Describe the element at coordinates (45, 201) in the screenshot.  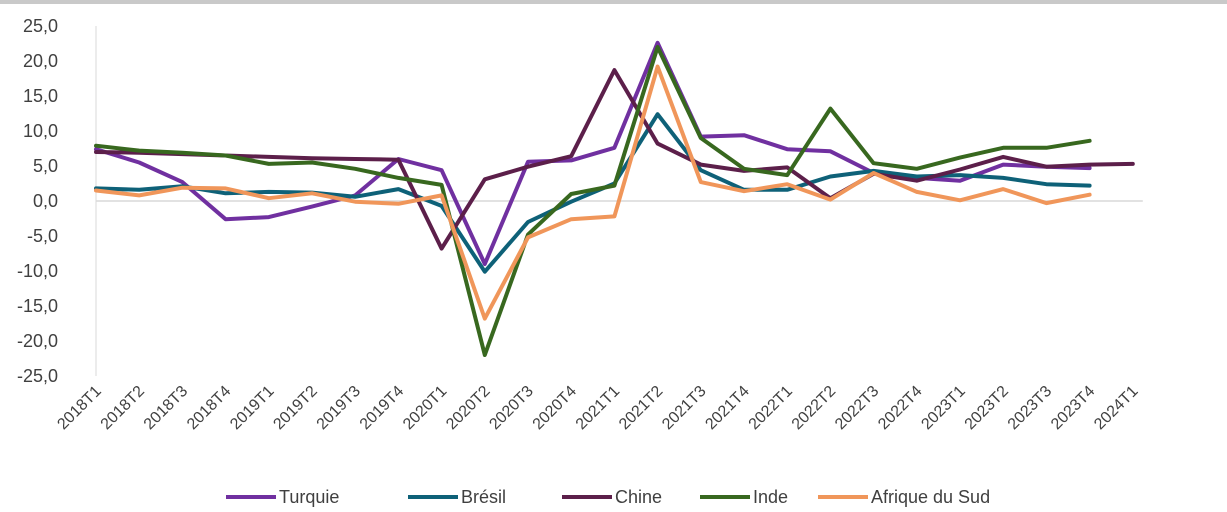
I see `y-tick-label: 0,0` at that location.